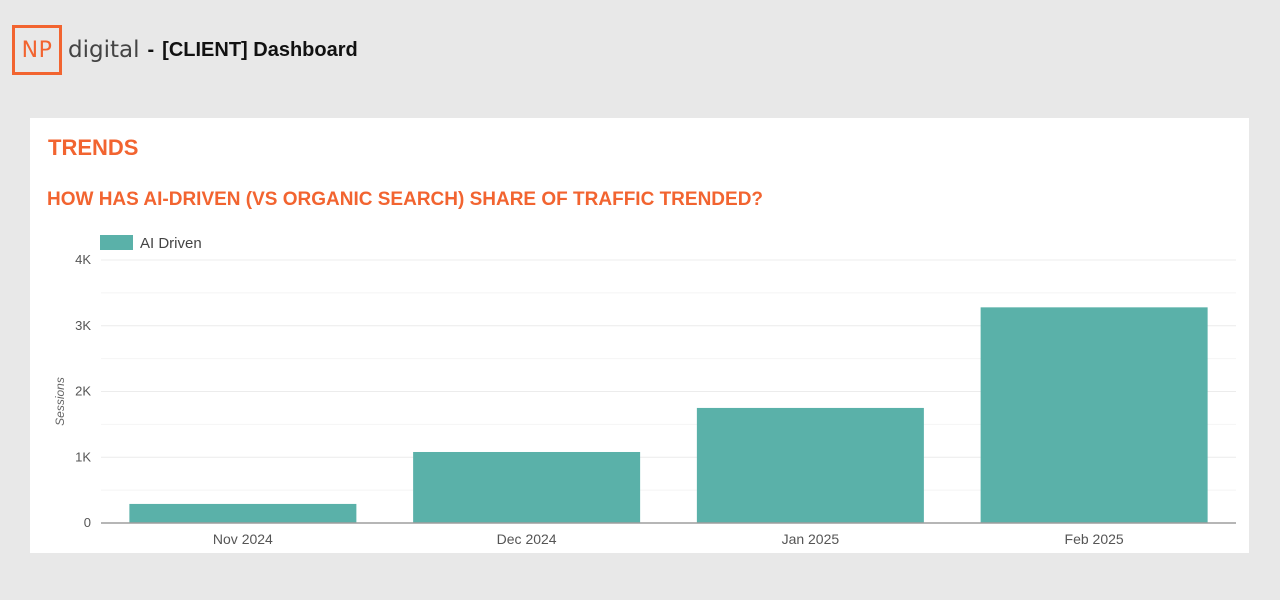 The width and height of the screenshot is (1280, 600). What do you see at coordinates (87, 522) in the screenshot?
I see `y-tick-label: 0` at bounding box center [87, 522].